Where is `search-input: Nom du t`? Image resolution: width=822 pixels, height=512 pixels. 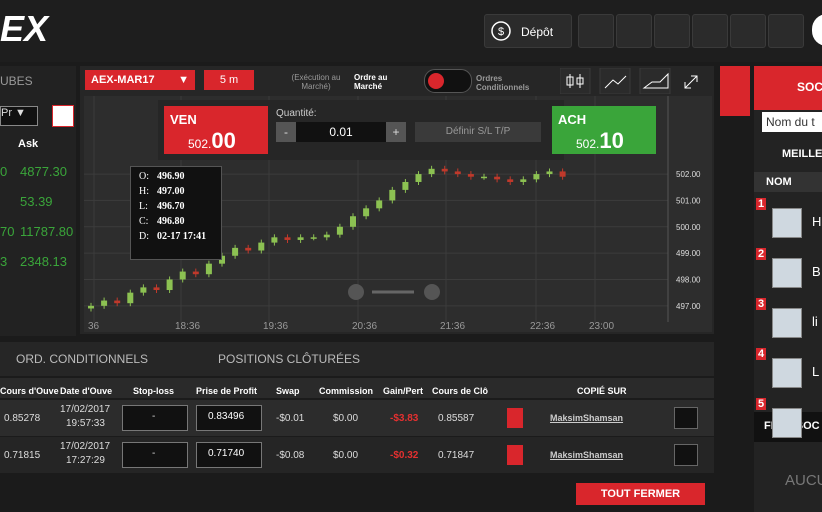
search-input: Nom du t is located at coordinates (792, 122).